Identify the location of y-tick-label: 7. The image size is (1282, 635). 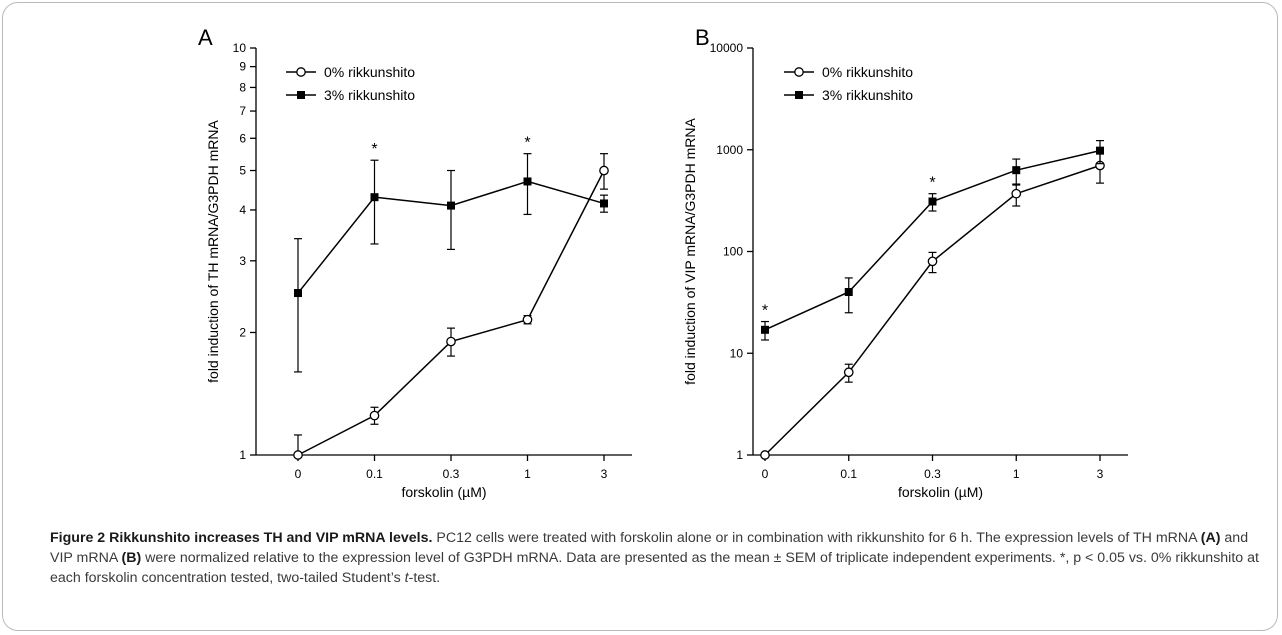
(242, 111).